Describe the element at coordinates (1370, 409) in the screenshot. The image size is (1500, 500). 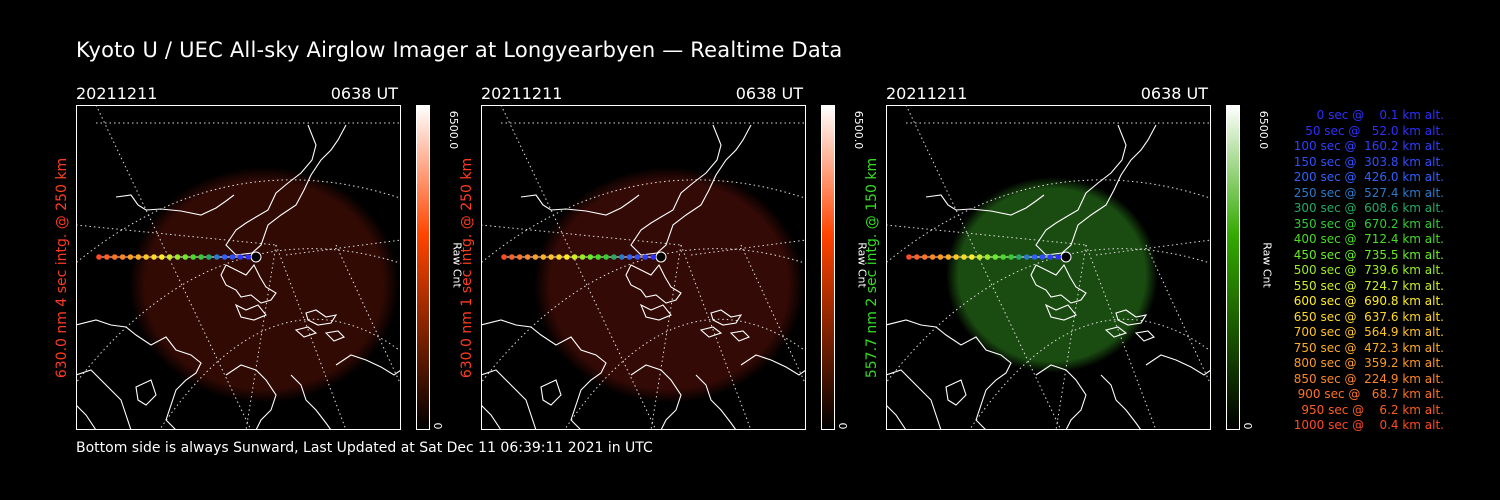
I see `legend-row: 950 sec @ 6.2 km alt.` at that location.